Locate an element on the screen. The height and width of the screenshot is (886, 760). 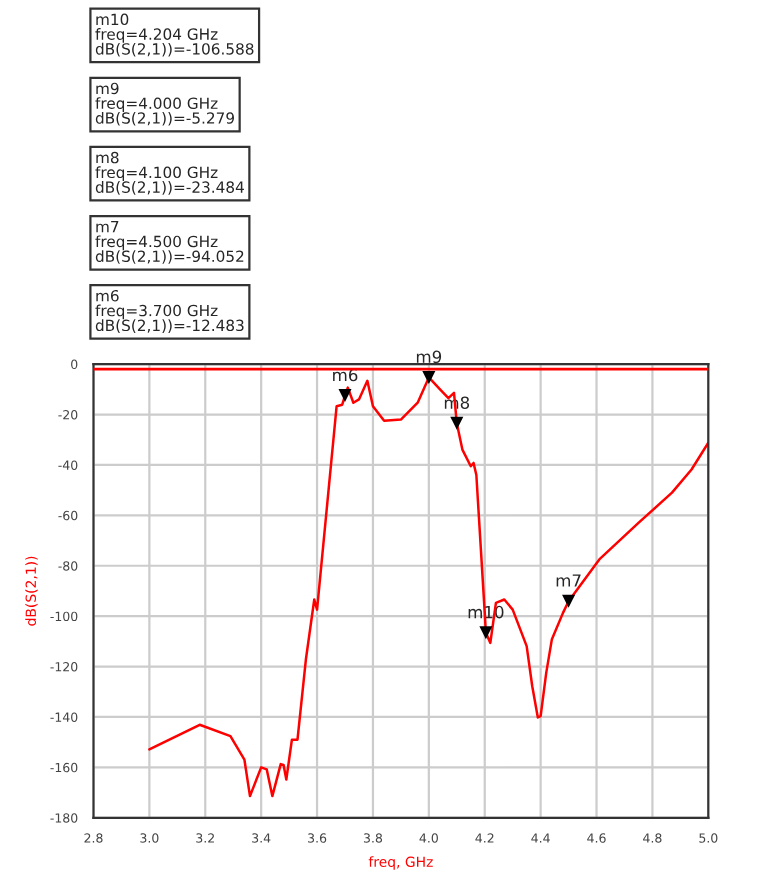
annotation: m6 is located at coordinates (345, 375).